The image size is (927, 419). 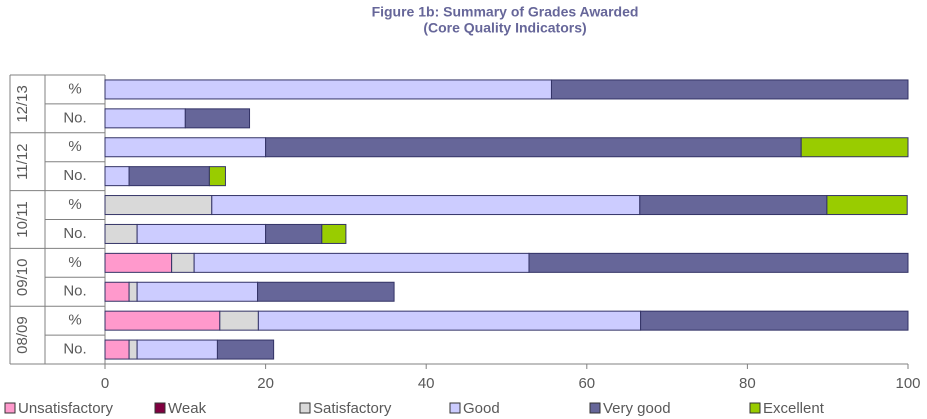 What do you see at coordinates (505, 12) in the screenshot?
I see `chart-title: Figure 1b: Summary of Grades Awarded` at bounding box center [505, 12].